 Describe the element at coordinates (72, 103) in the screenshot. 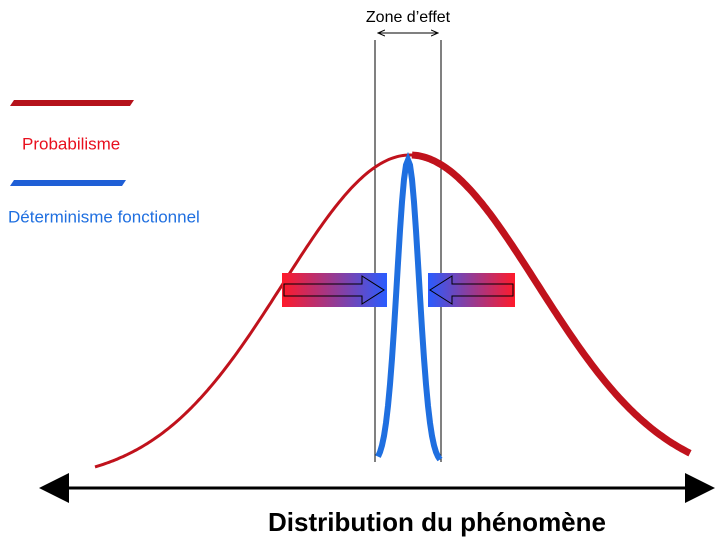

I see `legend-swatch-red` at that location.